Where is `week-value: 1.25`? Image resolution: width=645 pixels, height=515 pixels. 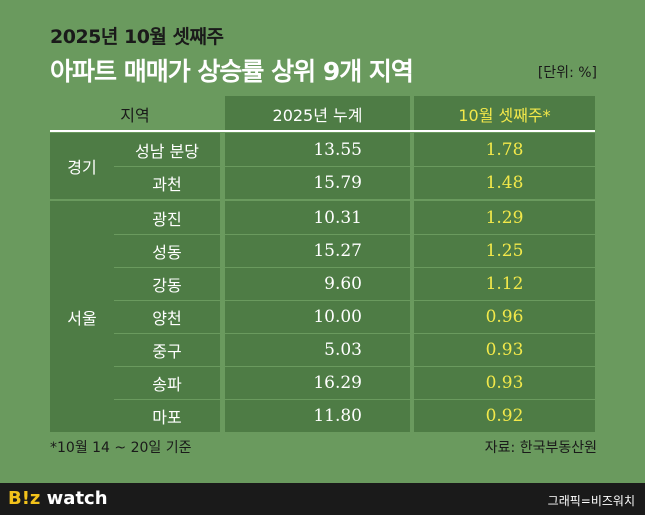 week-value: 1.25 is located at coordinates (504, 250).